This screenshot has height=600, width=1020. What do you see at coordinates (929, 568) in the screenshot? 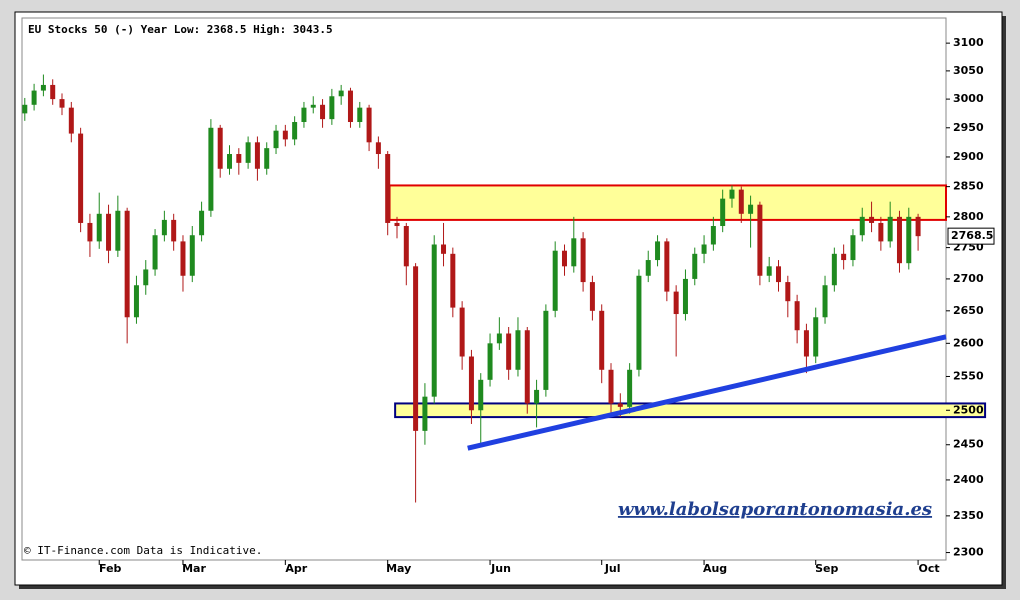
I see `x-tick-label: Oct` at bounding box center [929, 568].